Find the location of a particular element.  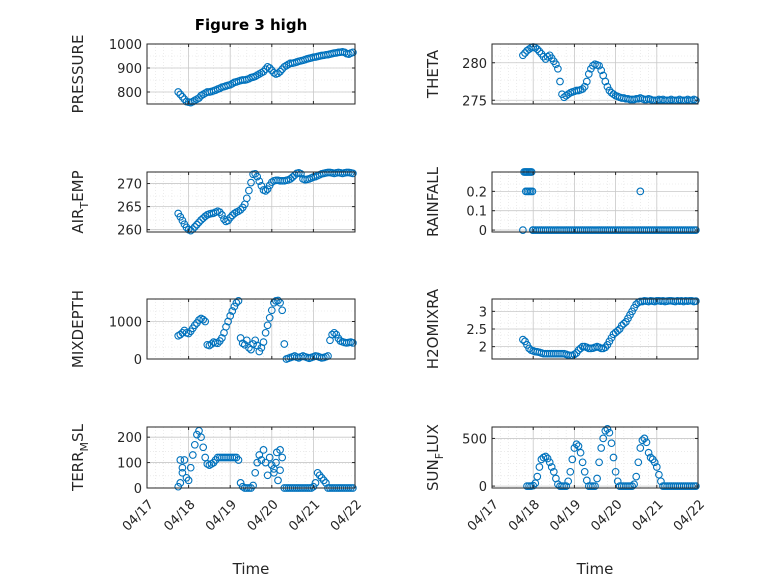

y-tick-label: 3 is located at coordinates (483, 312).